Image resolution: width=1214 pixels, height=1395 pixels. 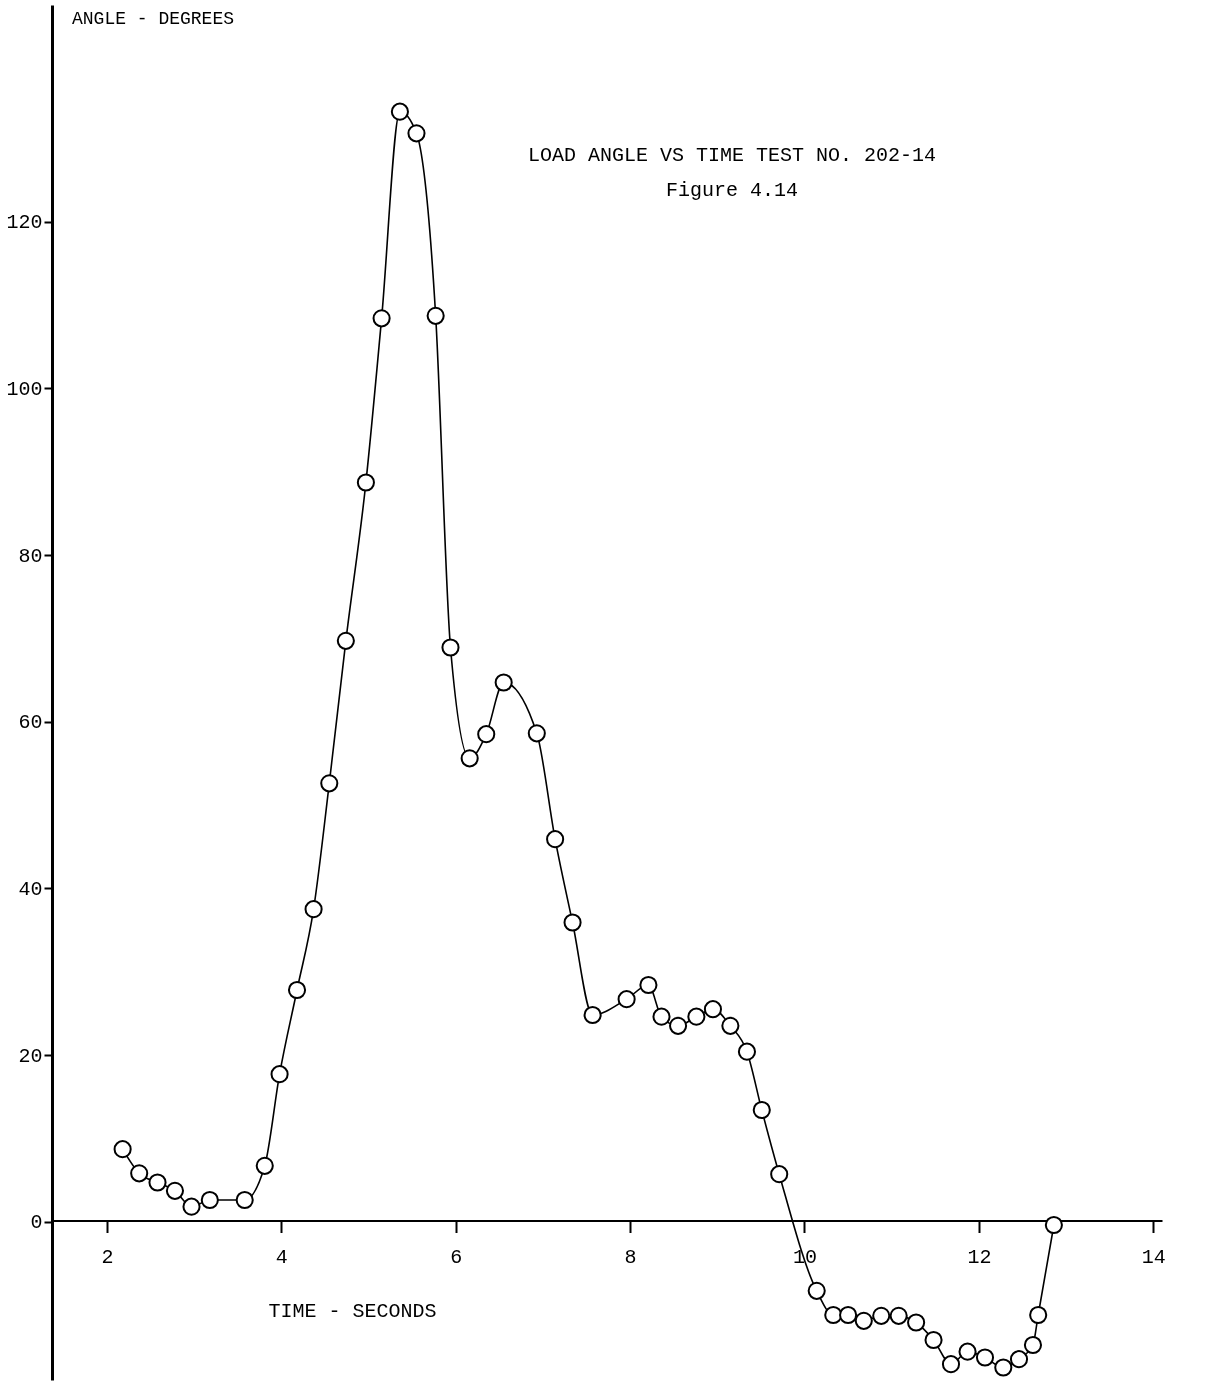 What do you see at coordinates (30, 889) in the screenshot?
I see `y-tick-label: 40` at bounding box center [30, 889].